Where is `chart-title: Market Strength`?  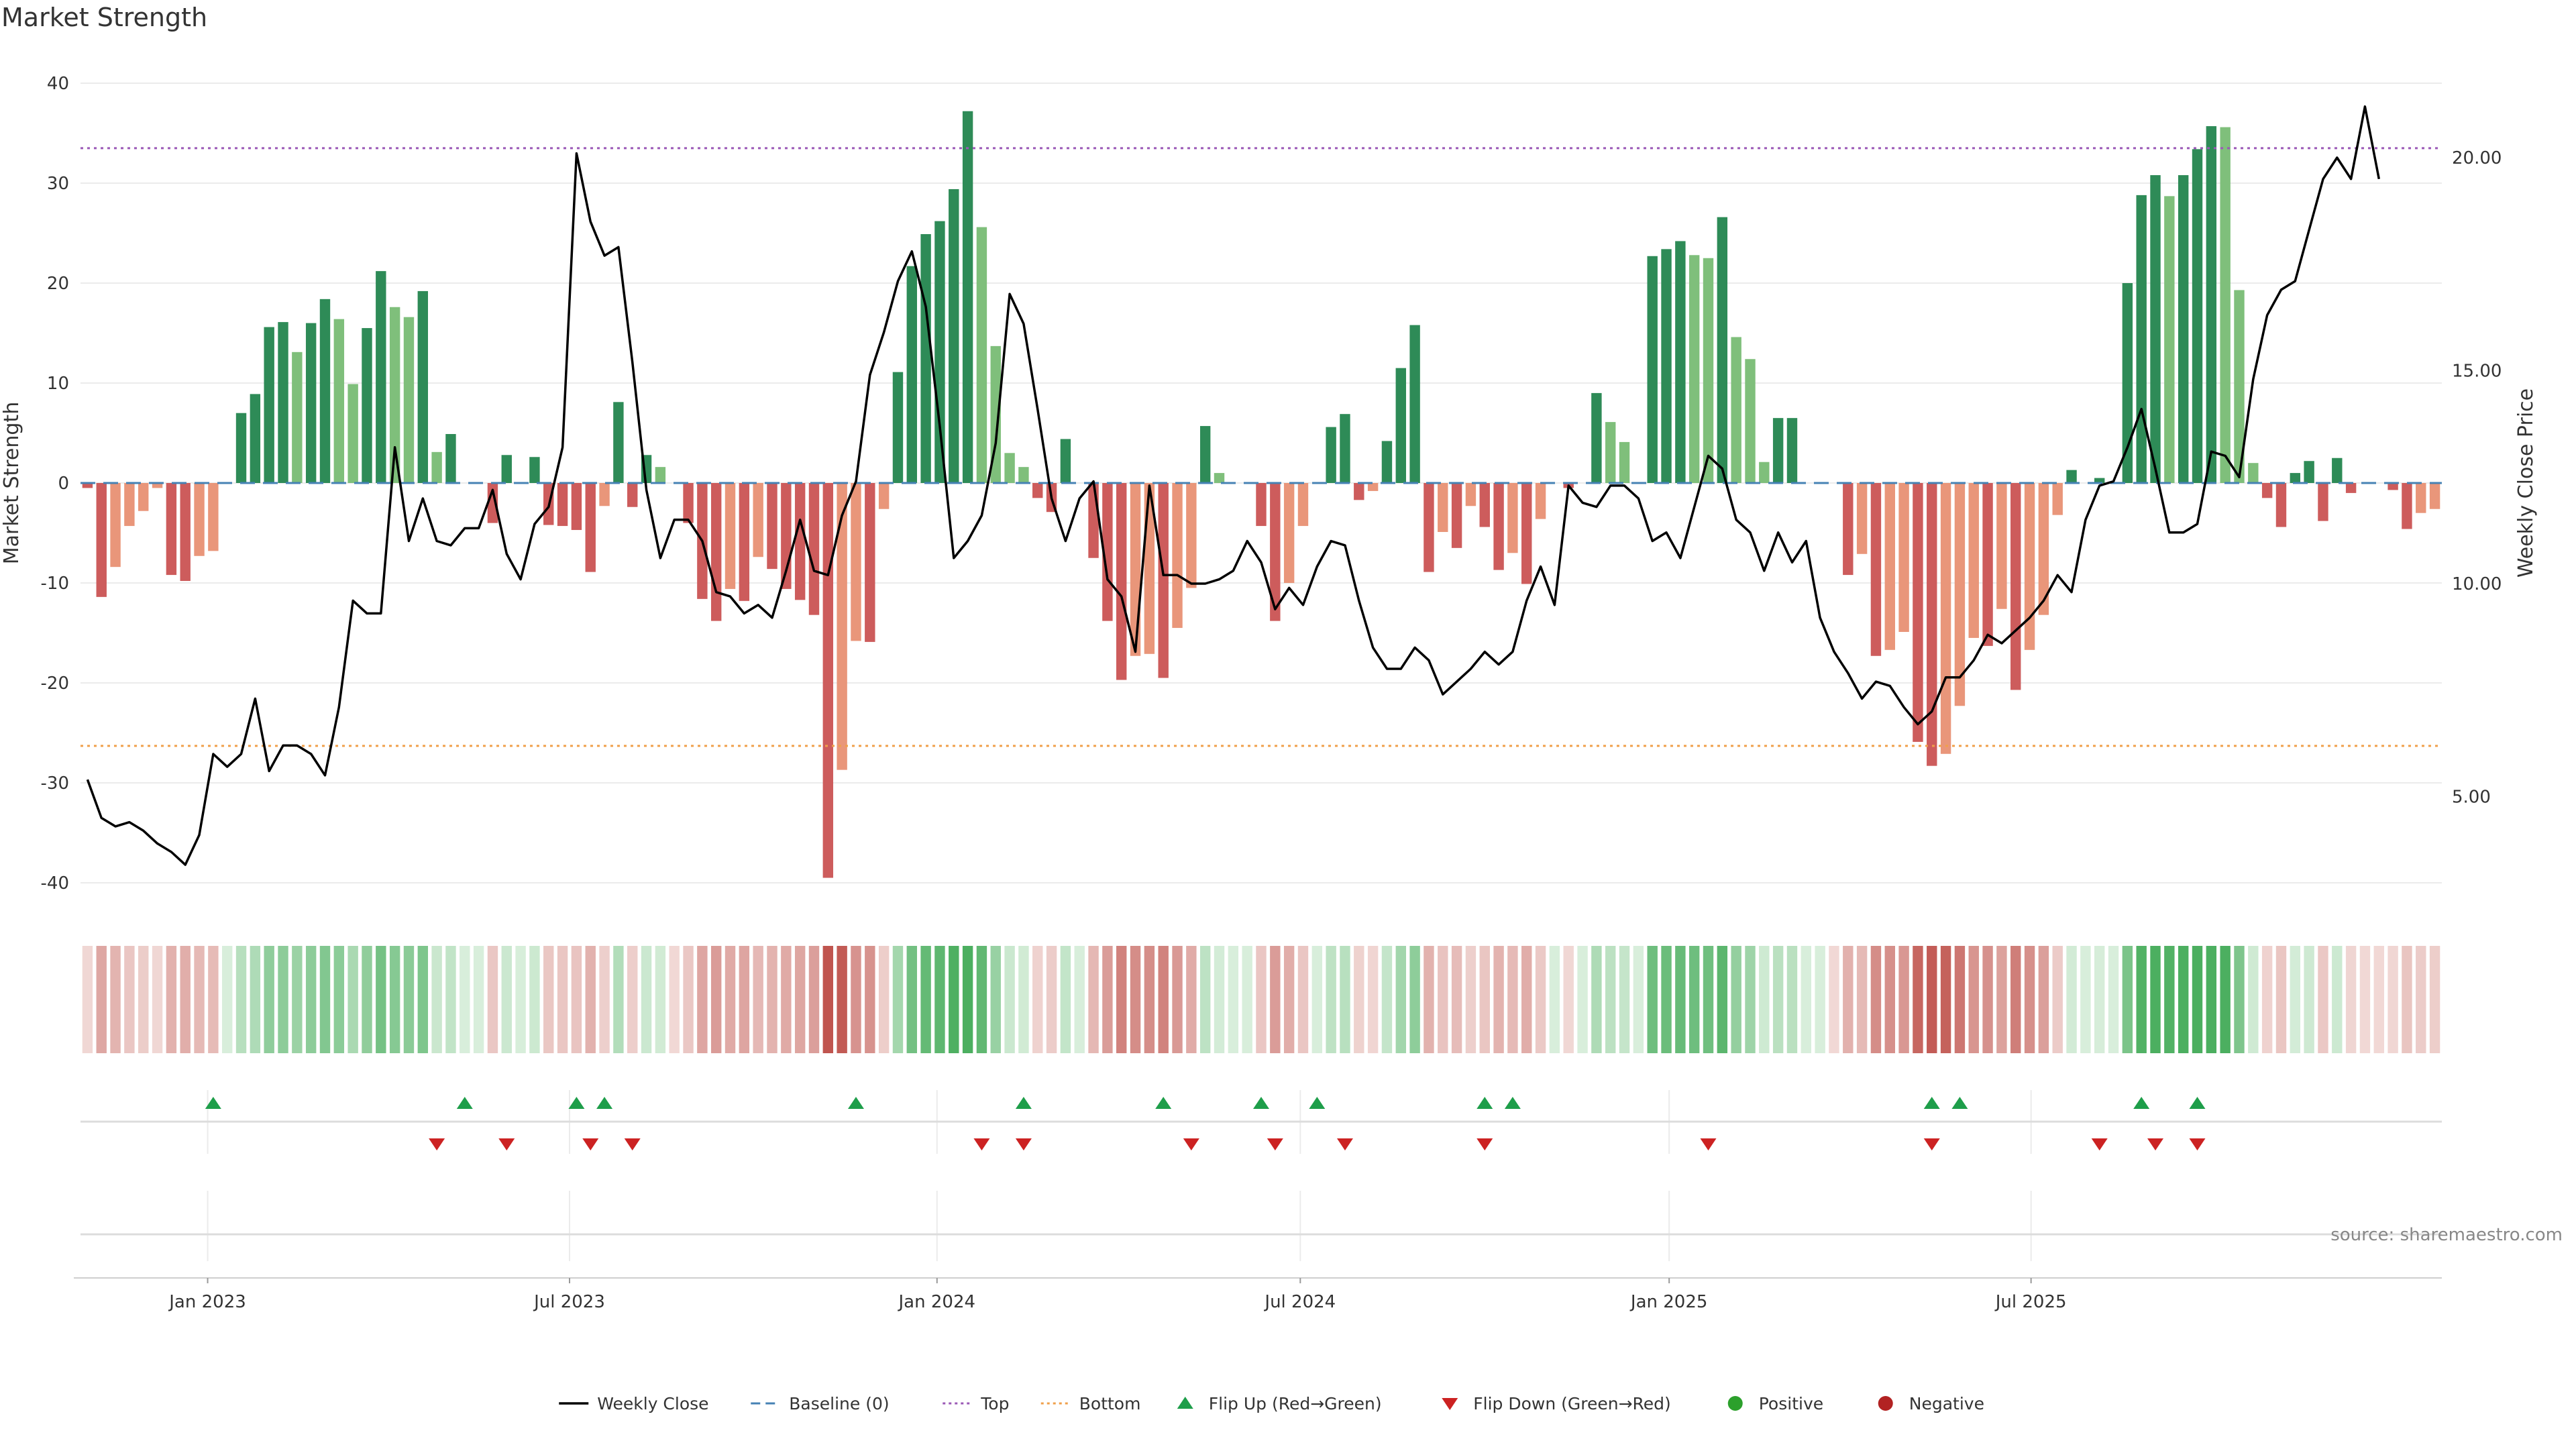 chart-title: Market Strength is located at coordinates (104, 17).